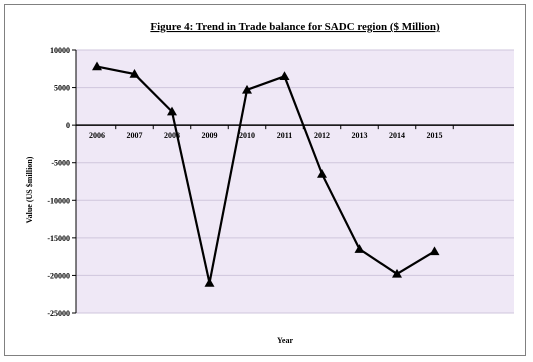 The height and width of the screenshot is (362, 533). I want to click on y-tick-label: -5000, so click(60, 163).